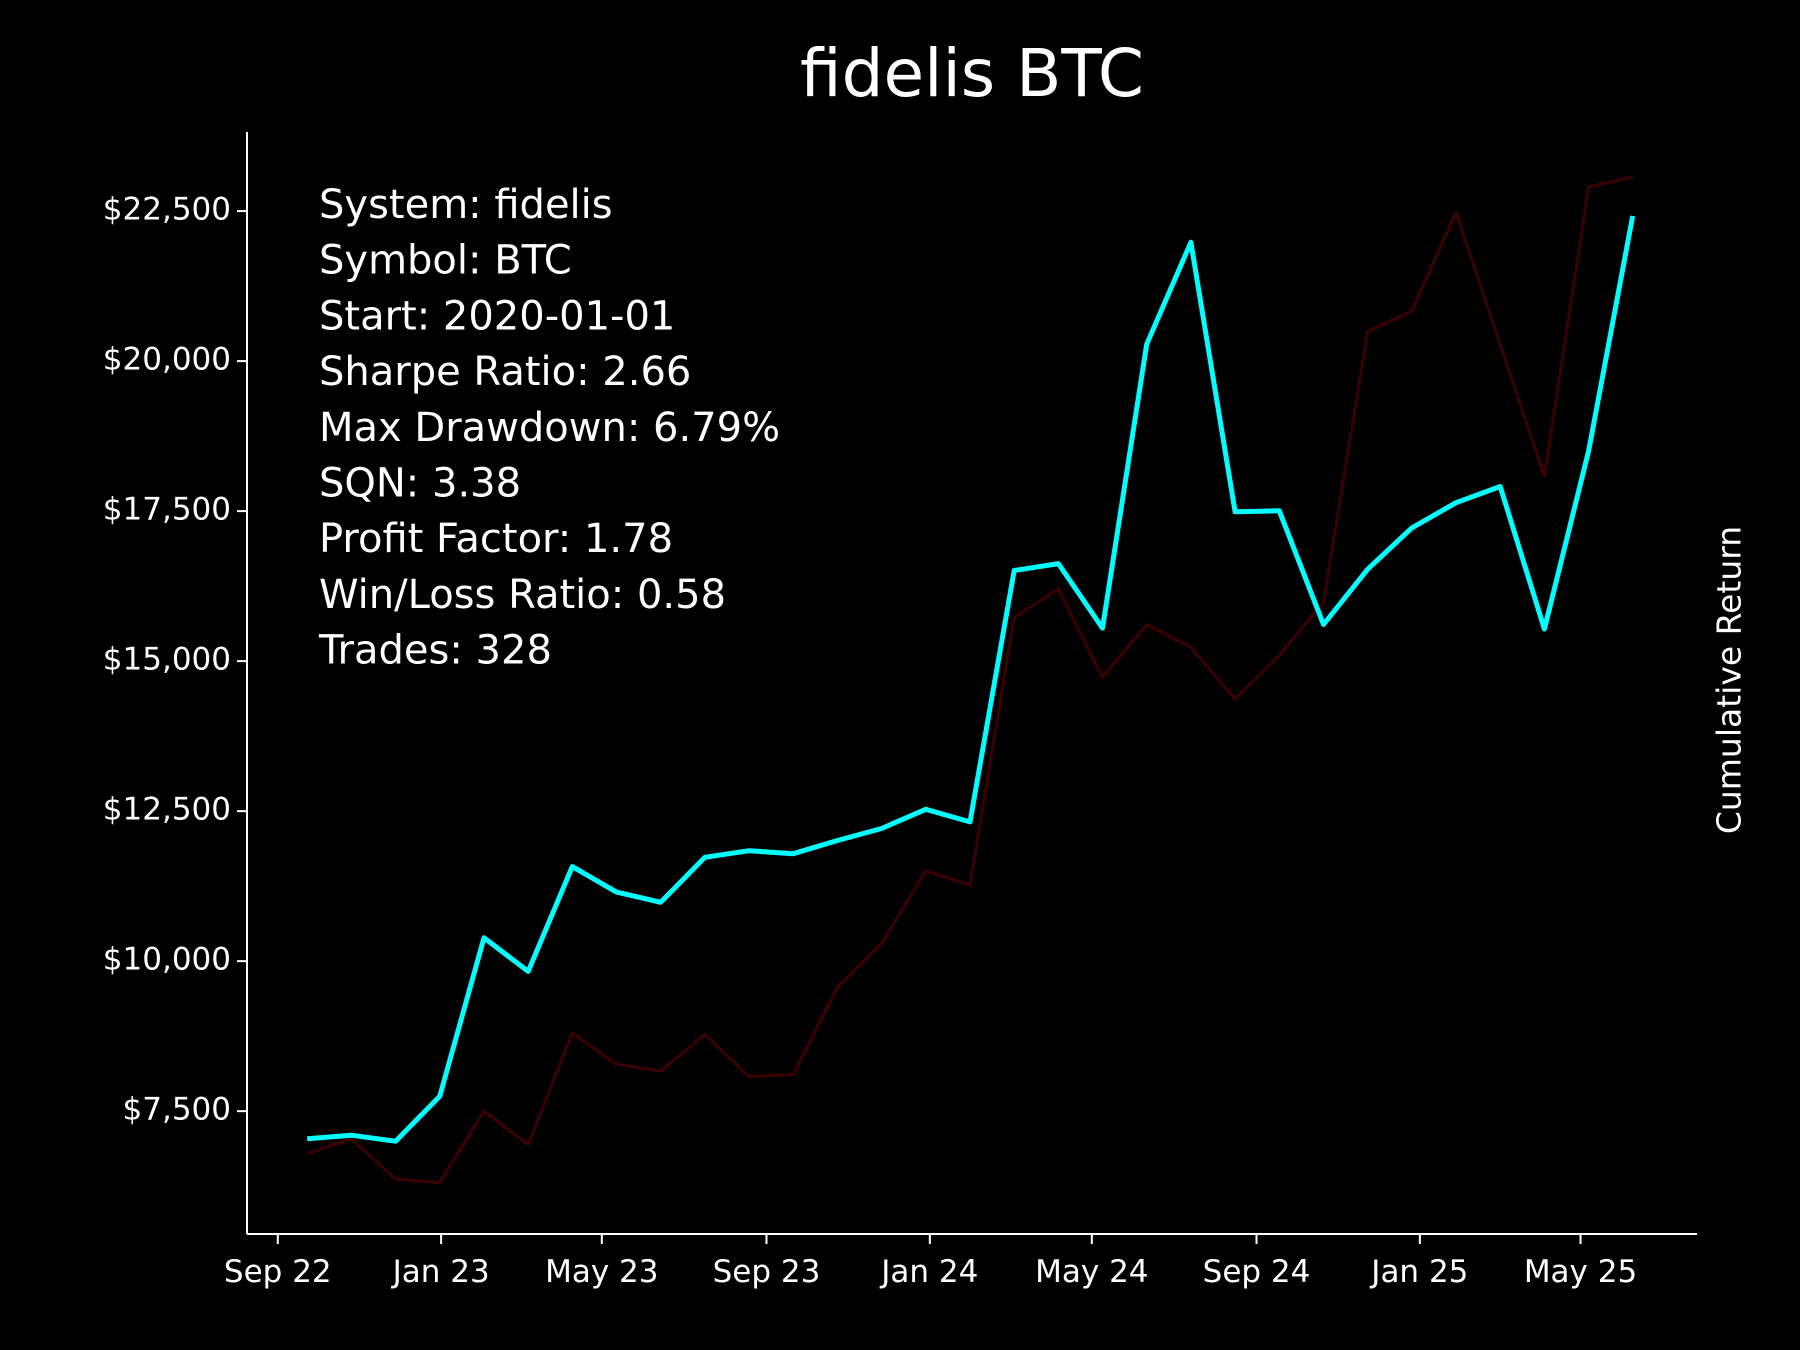  What do you see at coordinates (466, 205) in the screenshot?
I see `stats-line: System: fidelis` at bounding box center [466, 205].